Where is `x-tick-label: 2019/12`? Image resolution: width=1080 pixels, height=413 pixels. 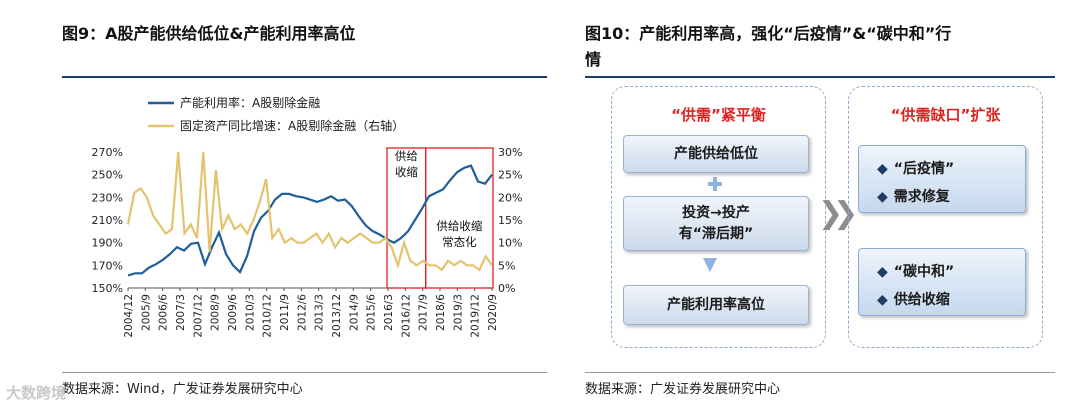
x-tick-label: 2019/12 is located at coordinates (476, 316).